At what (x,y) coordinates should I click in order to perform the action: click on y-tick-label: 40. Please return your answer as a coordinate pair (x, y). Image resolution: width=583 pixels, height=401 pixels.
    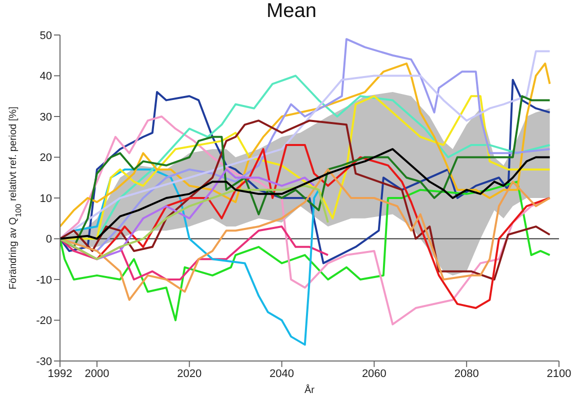
    Looking at the image, I should click on (46, 76).